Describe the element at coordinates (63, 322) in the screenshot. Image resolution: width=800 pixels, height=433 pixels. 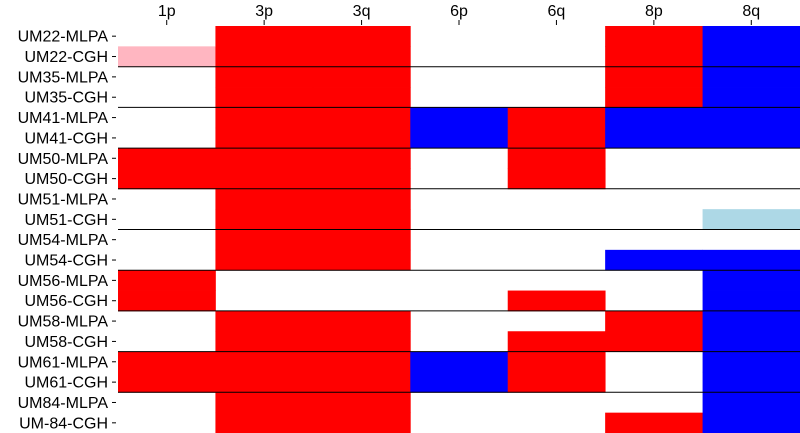
I see `row-label: UM58-MLPA` at that location.